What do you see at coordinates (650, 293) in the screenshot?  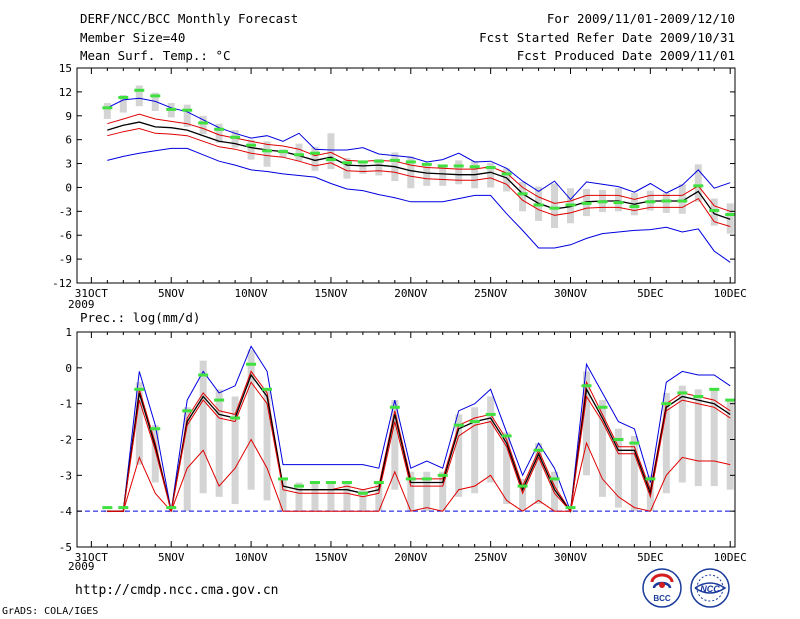 I see `temp-x-tick-label: 5DEC` at bounding box center [650, 293].